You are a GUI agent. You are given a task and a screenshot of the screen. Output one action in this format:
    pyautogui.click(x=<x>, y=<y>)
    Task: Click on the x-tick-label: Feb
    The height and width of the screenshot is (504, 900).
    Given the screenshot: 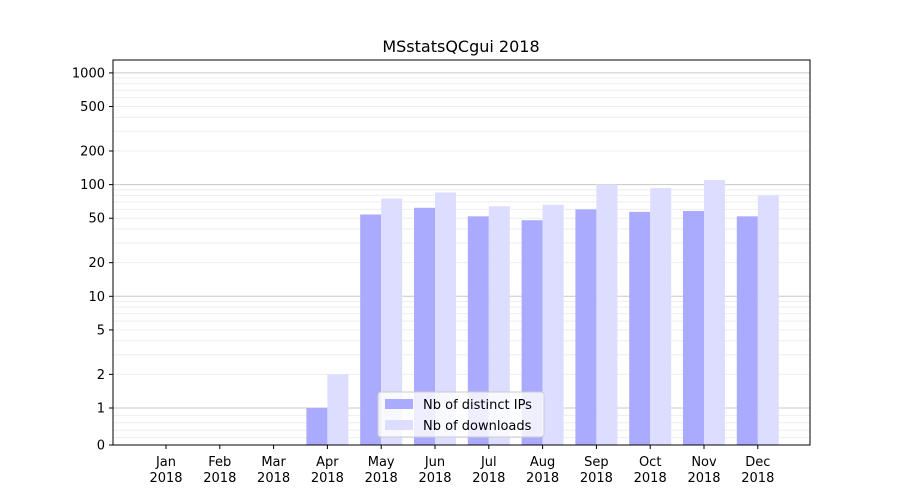 What is the action you would take?
    pyautogui.click(x=219, y=462)
    